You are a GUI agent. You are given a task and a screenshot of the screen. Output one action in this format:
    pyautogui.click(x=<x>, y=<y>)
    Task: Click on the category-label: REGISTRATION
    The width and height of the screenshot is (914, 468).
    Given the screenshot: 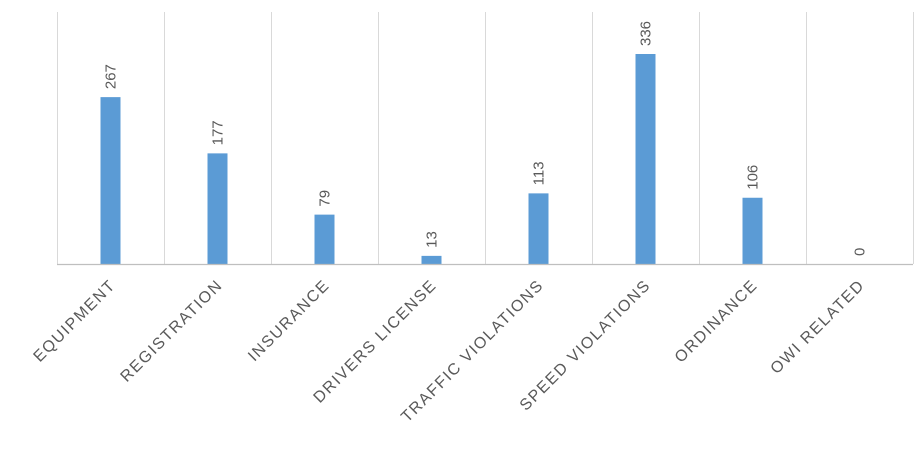 What is the action you would take?
    pyautogui.click(x=172, y=331)
    